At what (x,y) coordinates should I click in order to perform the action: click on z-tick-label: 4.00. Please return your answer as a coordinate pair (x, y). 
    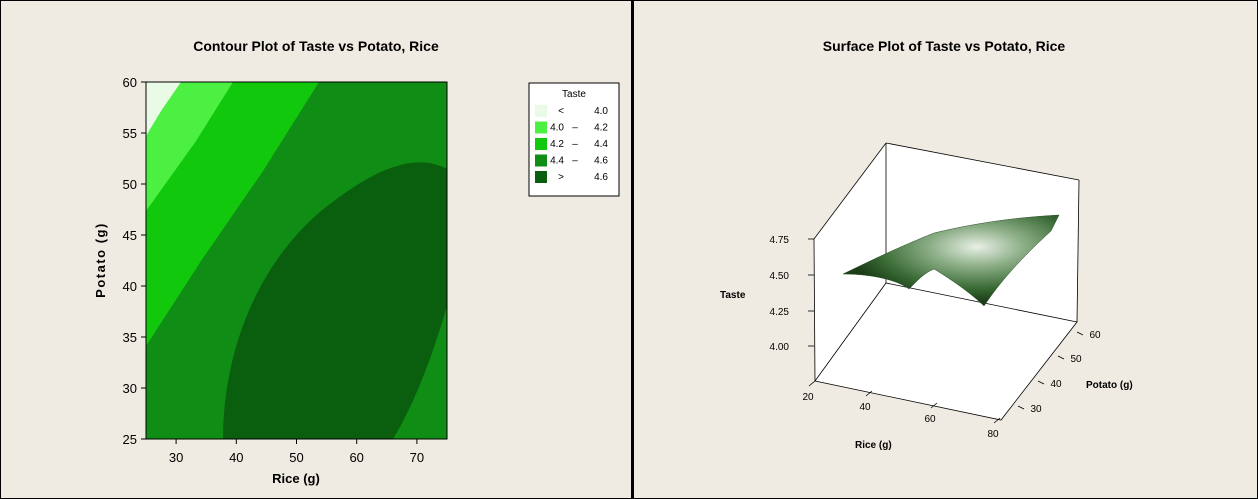
    Looking at the image, I should click on (780, 347).